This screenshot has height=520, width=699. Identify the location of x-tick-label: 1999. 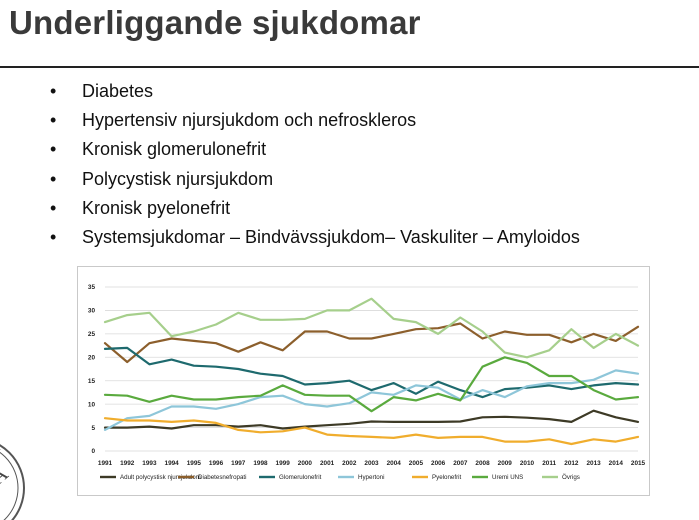
(283, 463).